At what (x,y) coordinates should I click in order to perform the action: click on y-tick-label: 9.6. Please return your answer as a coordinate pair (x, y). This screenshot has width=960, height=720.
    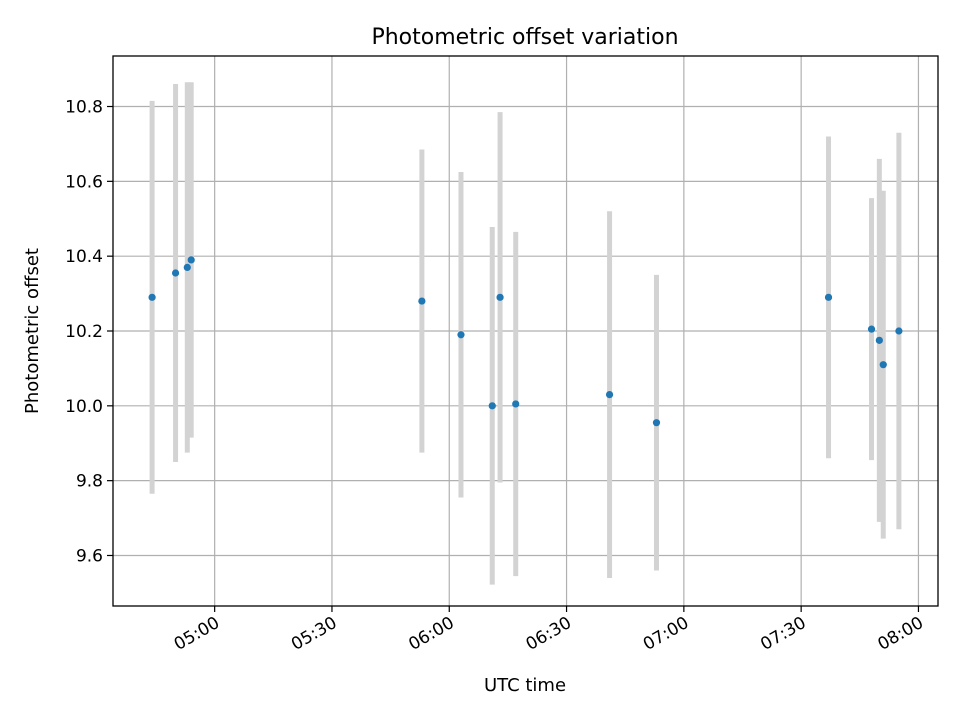
    Looking at the image, I should click on (89, 556).